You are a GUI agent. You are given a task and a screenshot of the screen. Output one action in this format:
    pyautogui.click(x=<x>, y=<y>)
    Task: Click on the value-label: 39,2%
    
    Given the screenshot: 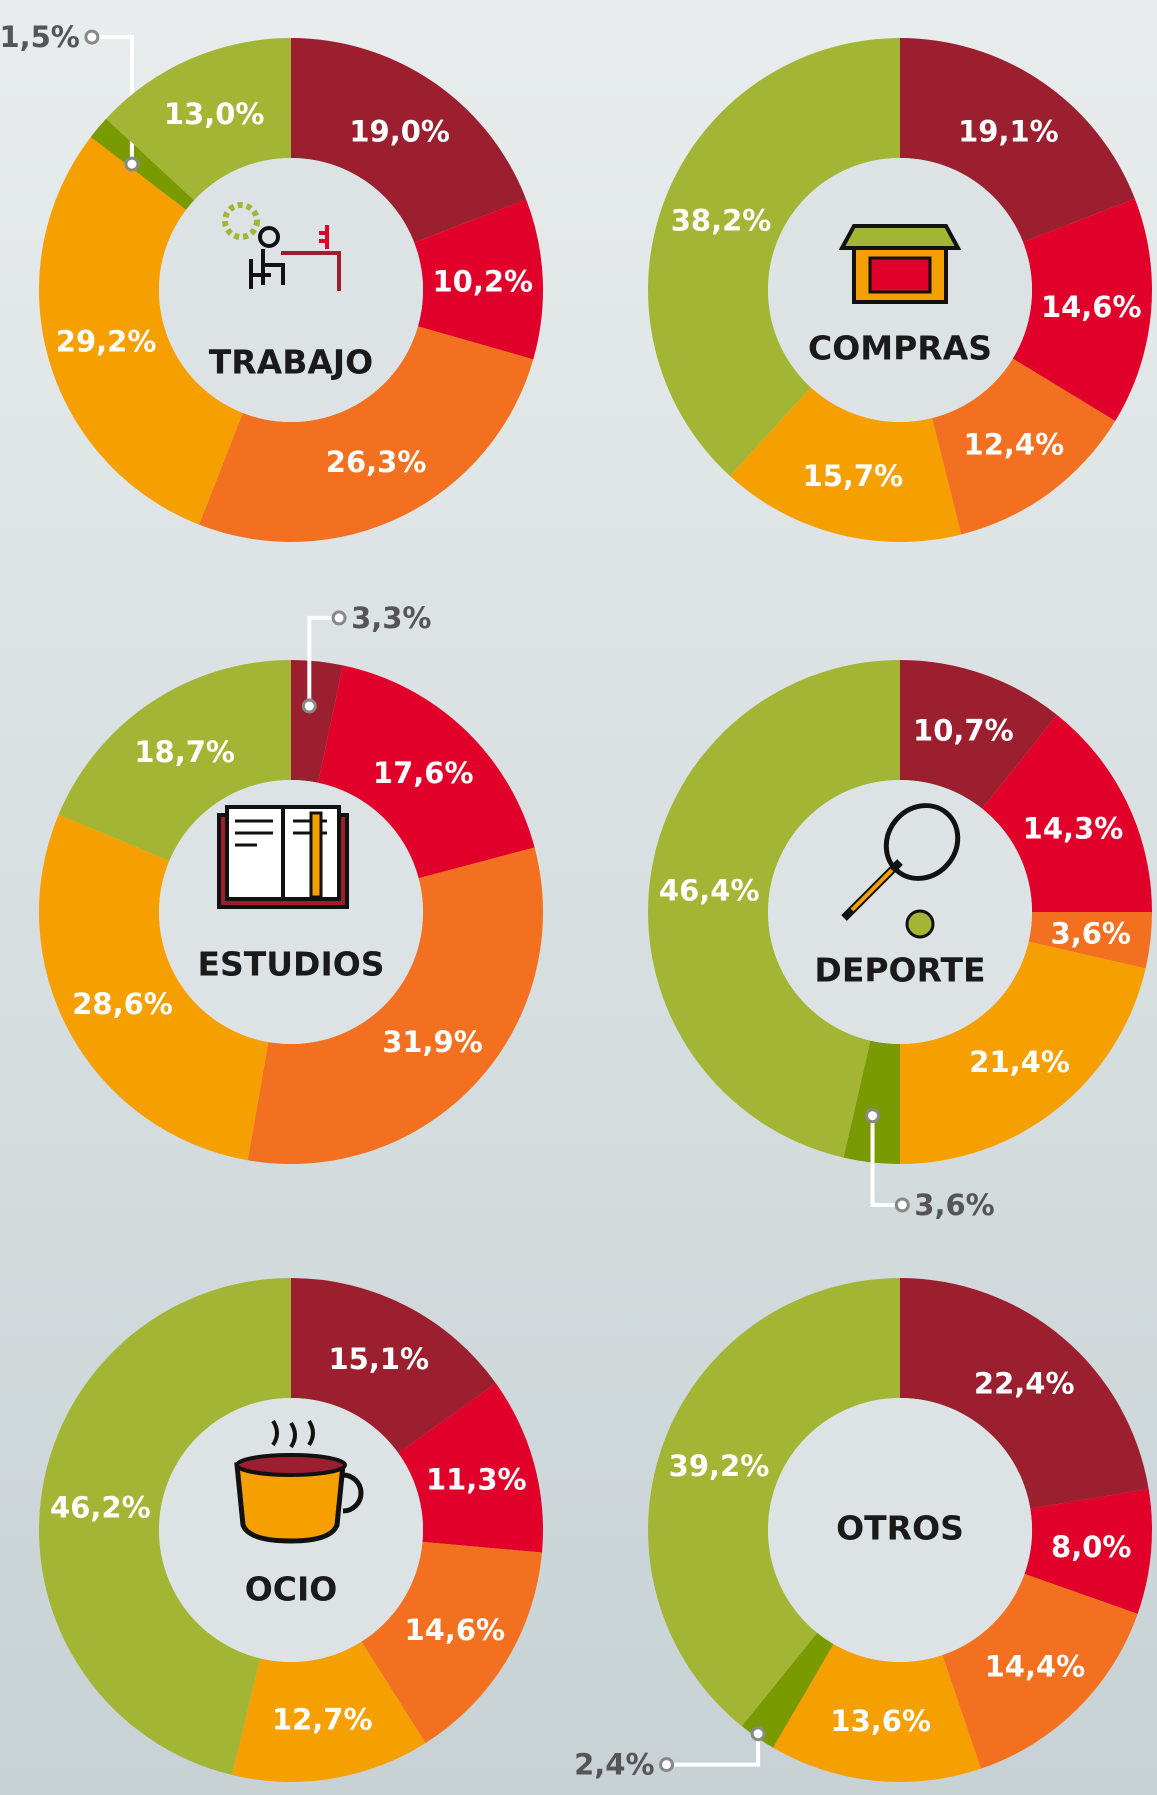 What is the action you would take?
    pyautogui.click(x=719, y=1466)
    